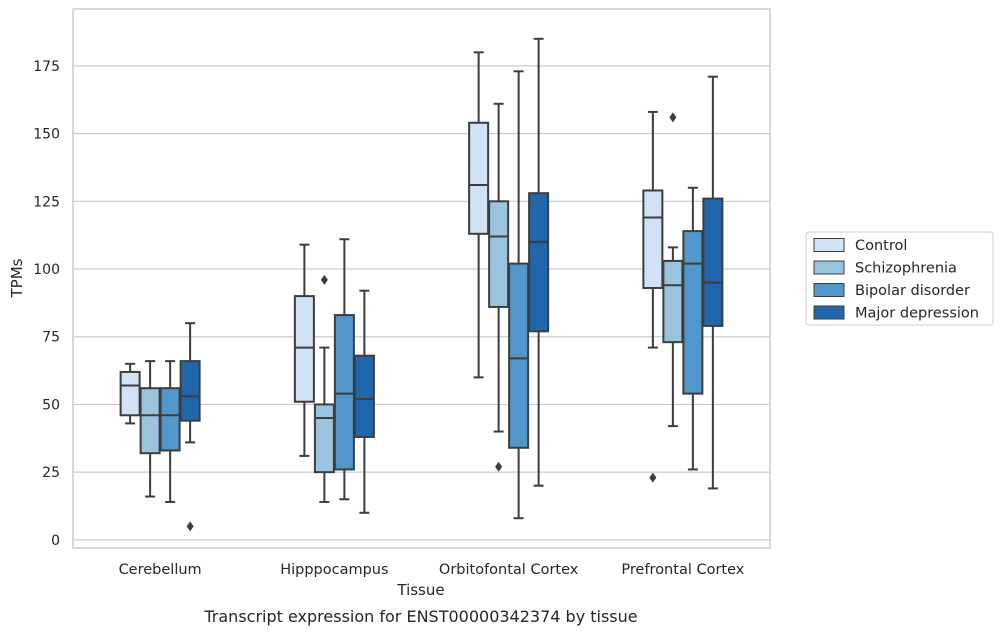 The width and height of the screenshot is (1002, 638). What do you see at coordinates (46, 67) in the screenshot?
I see `y-tick-label: 175` at bounding box center [46, 67].